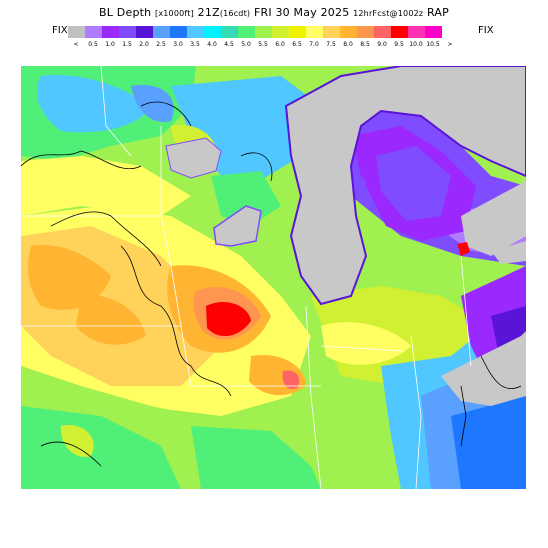 Image resolution: width=548 pixels, height=548 pixels. What do you see at coordinates (228, 319) in the screenshot?
I see `field-red-max` at bounding box center [228, 319].